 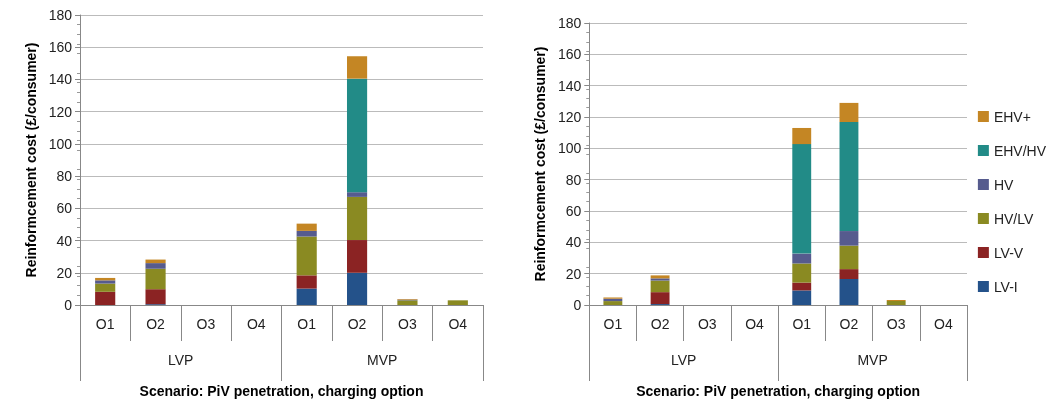 I want to click on legend-label: EHV+, so click(x=1012, y=116).